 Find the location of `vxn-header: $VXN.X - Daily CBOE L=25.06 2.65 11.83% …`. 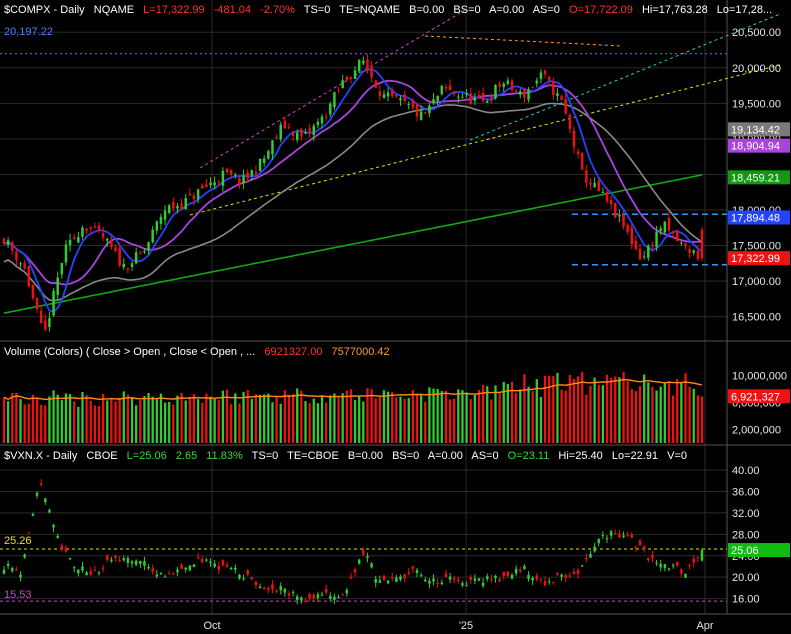

vxn-header: $VXN.X - Daily CBOE L=25.06 2.65 11.83% … is located at coordinates (345, 456).